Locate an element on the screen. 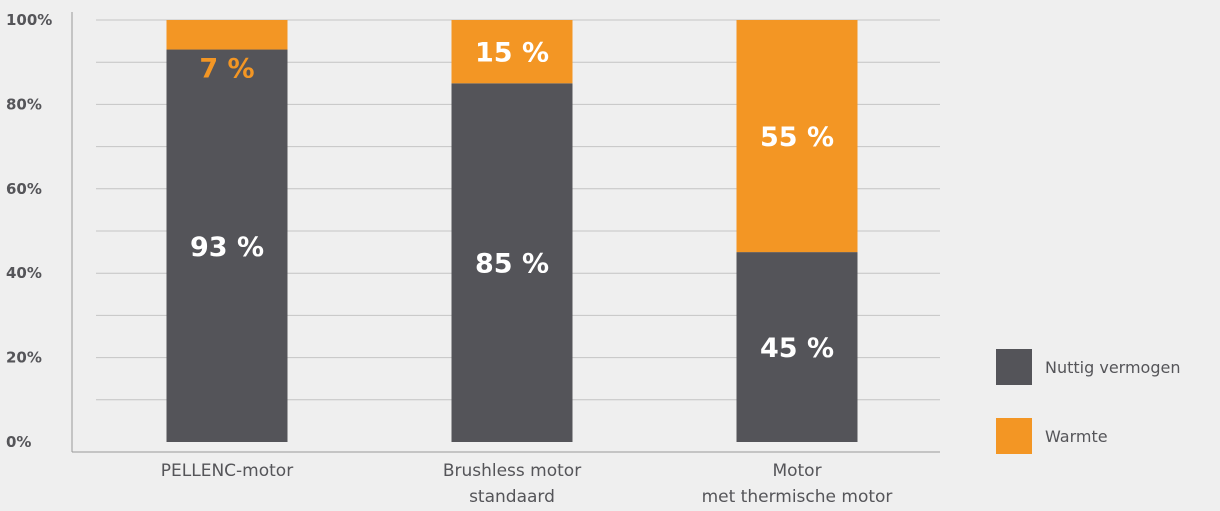 The width and height of the screenshot is (1220, 511). category-label: met thermische motor is located at coordinates (797, 497).